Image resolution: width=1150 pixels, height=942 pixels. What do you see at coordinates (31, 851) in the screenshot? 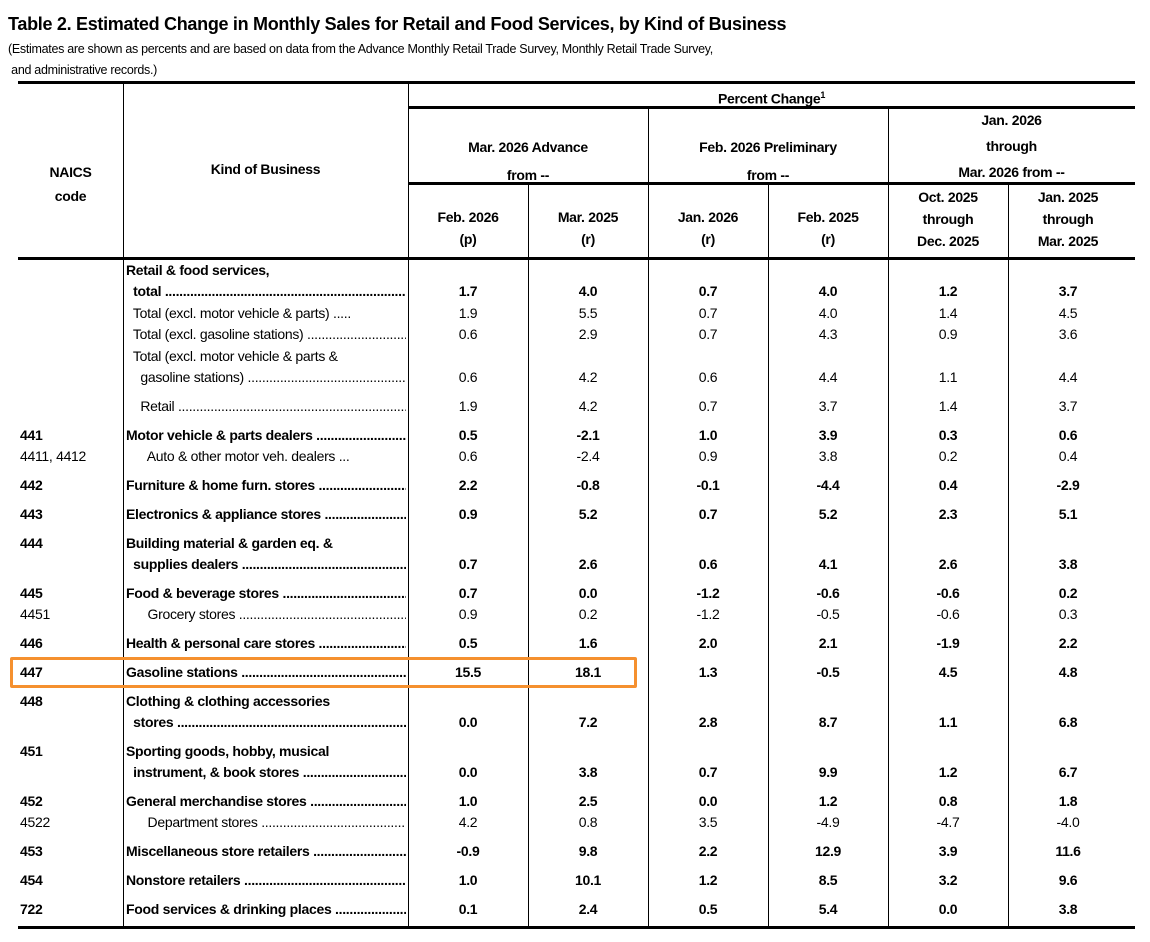
I see `naics-code: 453` at bounding box center [31, 851].